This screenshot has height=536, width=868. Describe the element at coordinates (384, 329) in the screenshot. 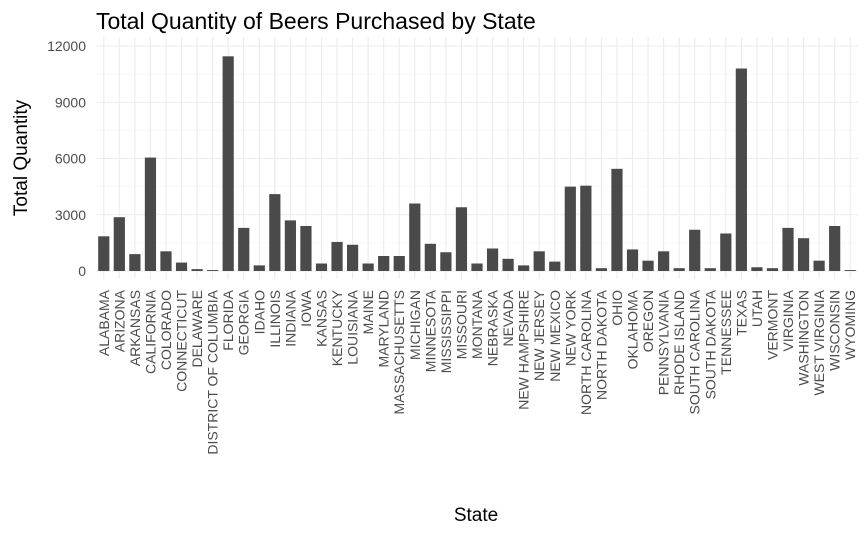

I see `x-tick-label: MARYLAND` at that location.